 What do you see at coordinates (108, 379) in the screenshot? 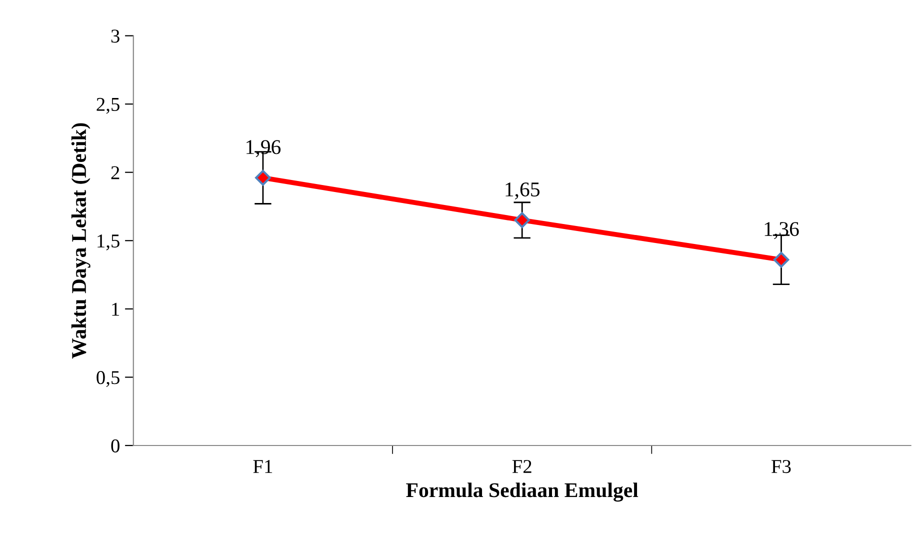
I see `y-tick-label: 0,5` at bounding box center [108, 379].